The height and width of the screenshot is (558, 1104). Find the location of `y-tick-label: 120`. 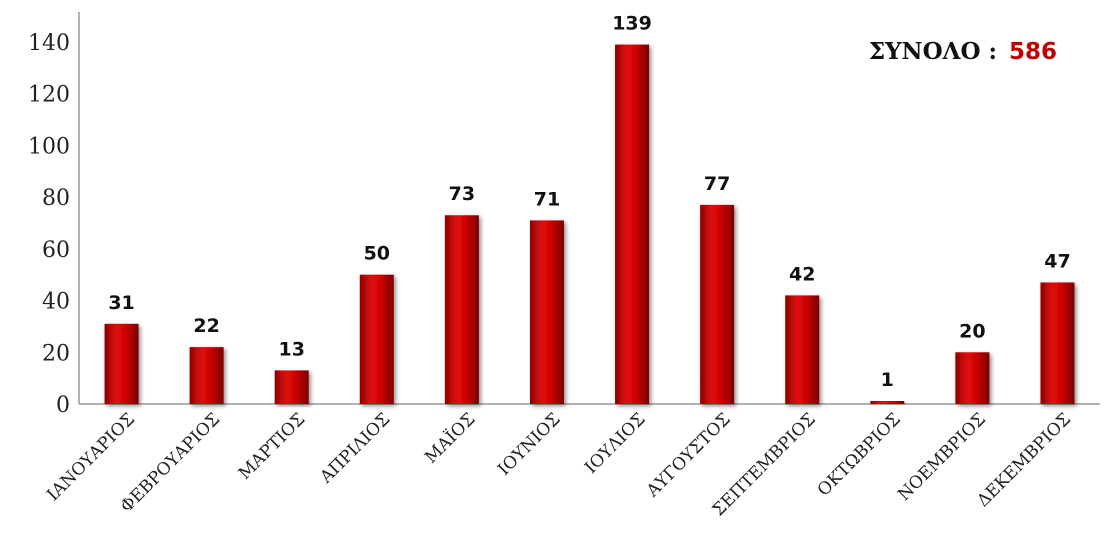

y-tick-label: 120 is located at coordinates (49, 95).